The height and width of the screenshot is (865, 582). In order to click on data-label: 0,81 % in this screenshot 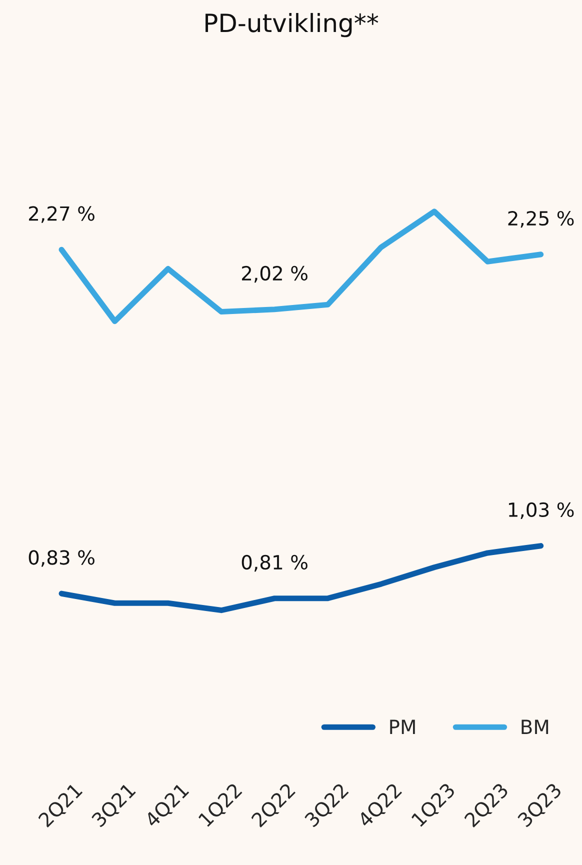, I will do `click(275, 563)`.